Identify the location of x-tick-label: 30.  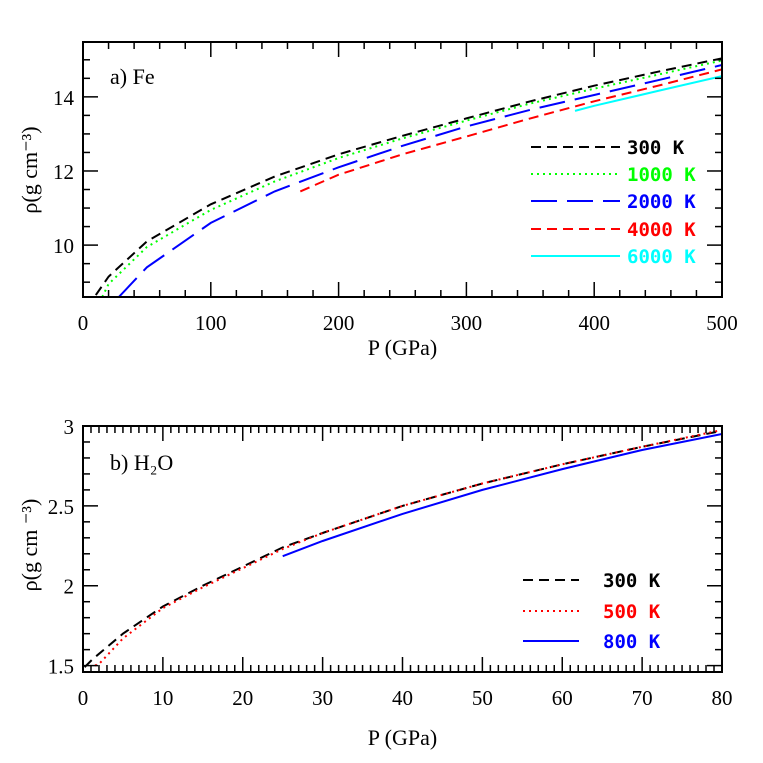
(322, 698).